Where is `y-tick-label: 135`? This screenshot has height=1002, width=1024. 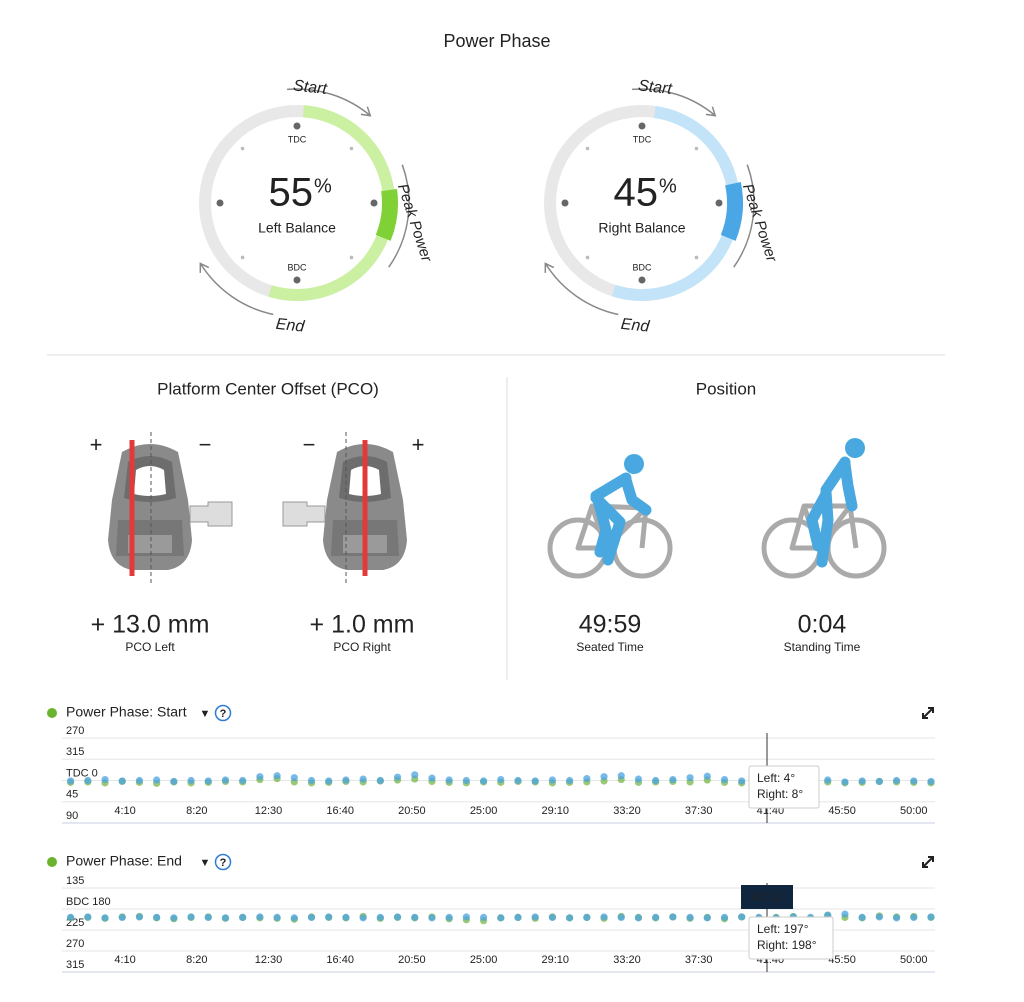 y-tick-label: 135 is located at coordinates (75, 881).